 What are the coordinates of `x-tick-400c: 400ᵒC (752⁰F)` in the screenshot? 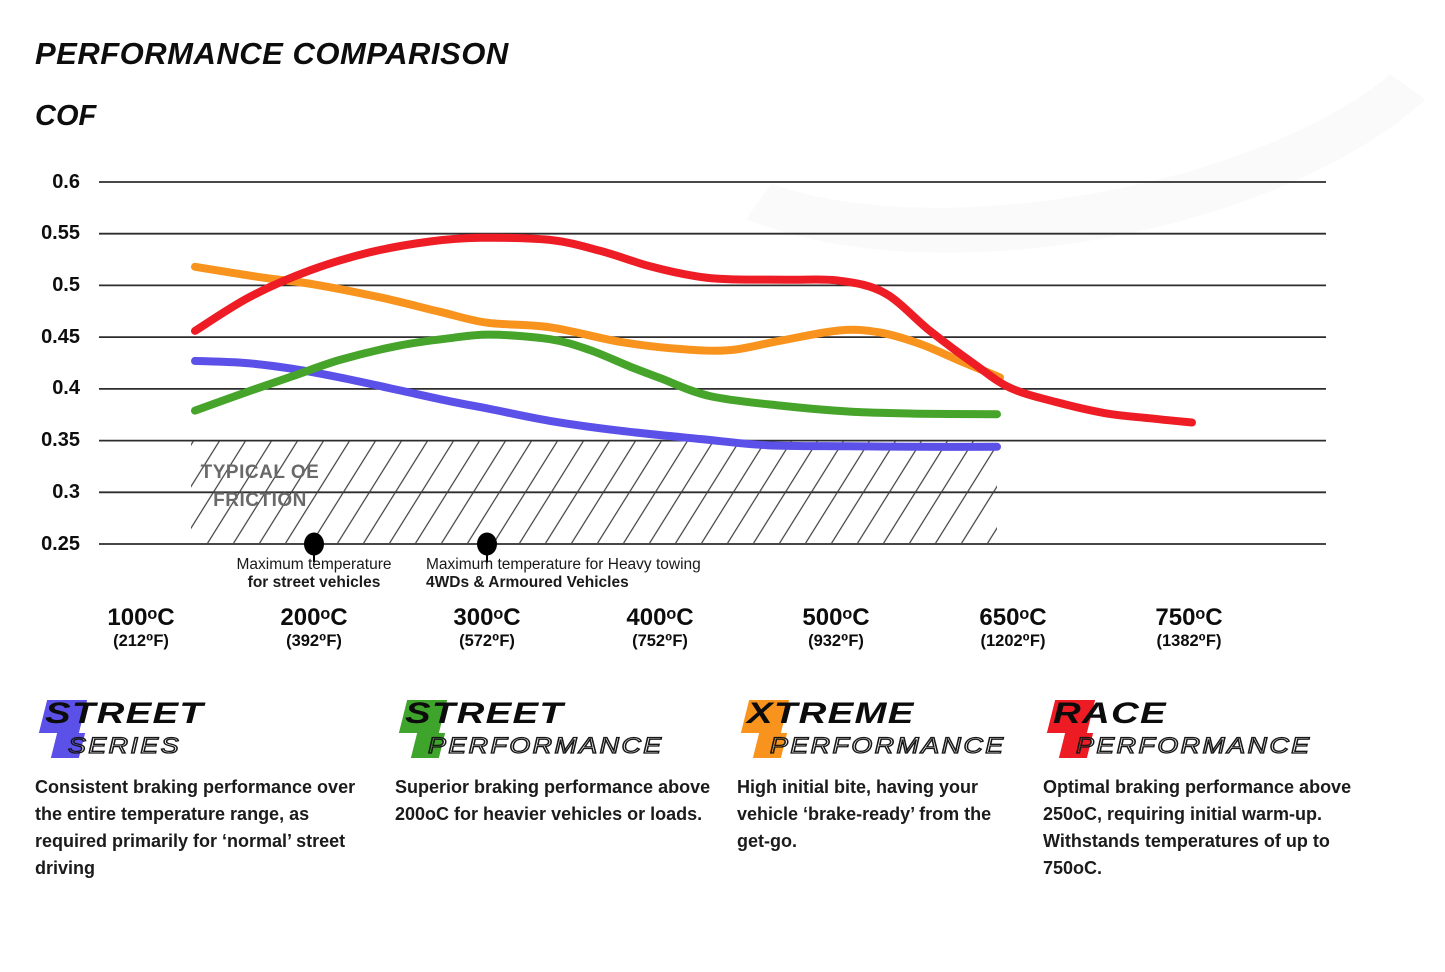 It's located at (660, 628).